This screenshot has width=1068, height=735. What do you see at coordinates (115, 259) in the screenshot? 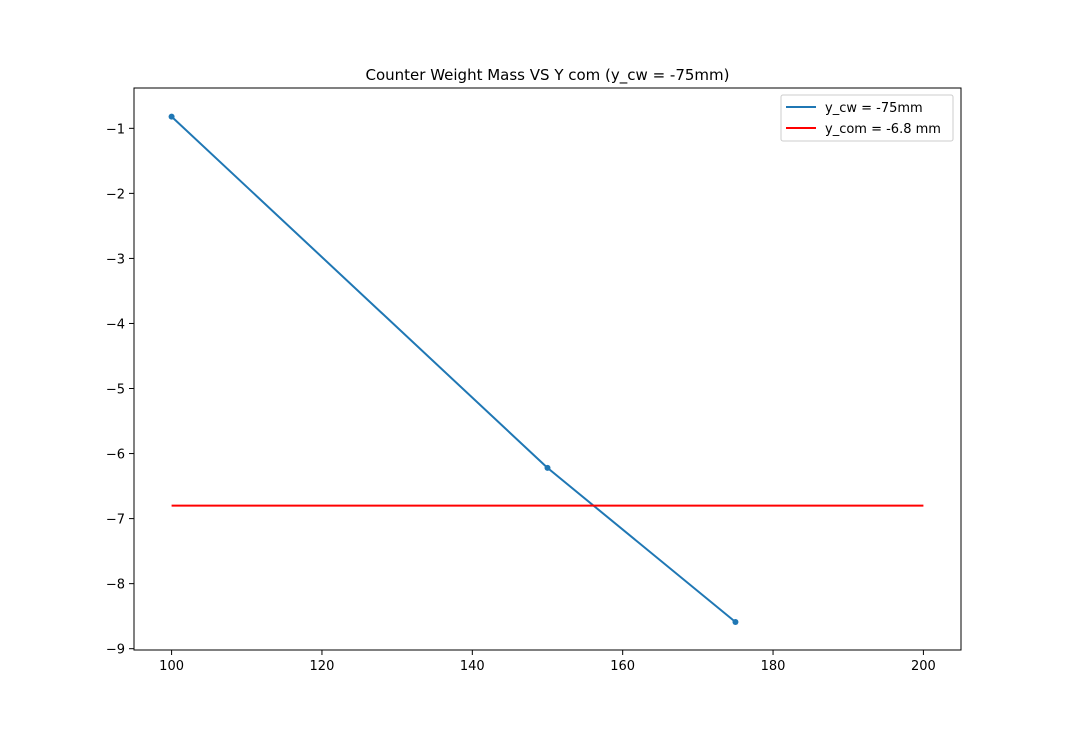
I see `y-tick-label: −3` at bounding box center [115, 259].